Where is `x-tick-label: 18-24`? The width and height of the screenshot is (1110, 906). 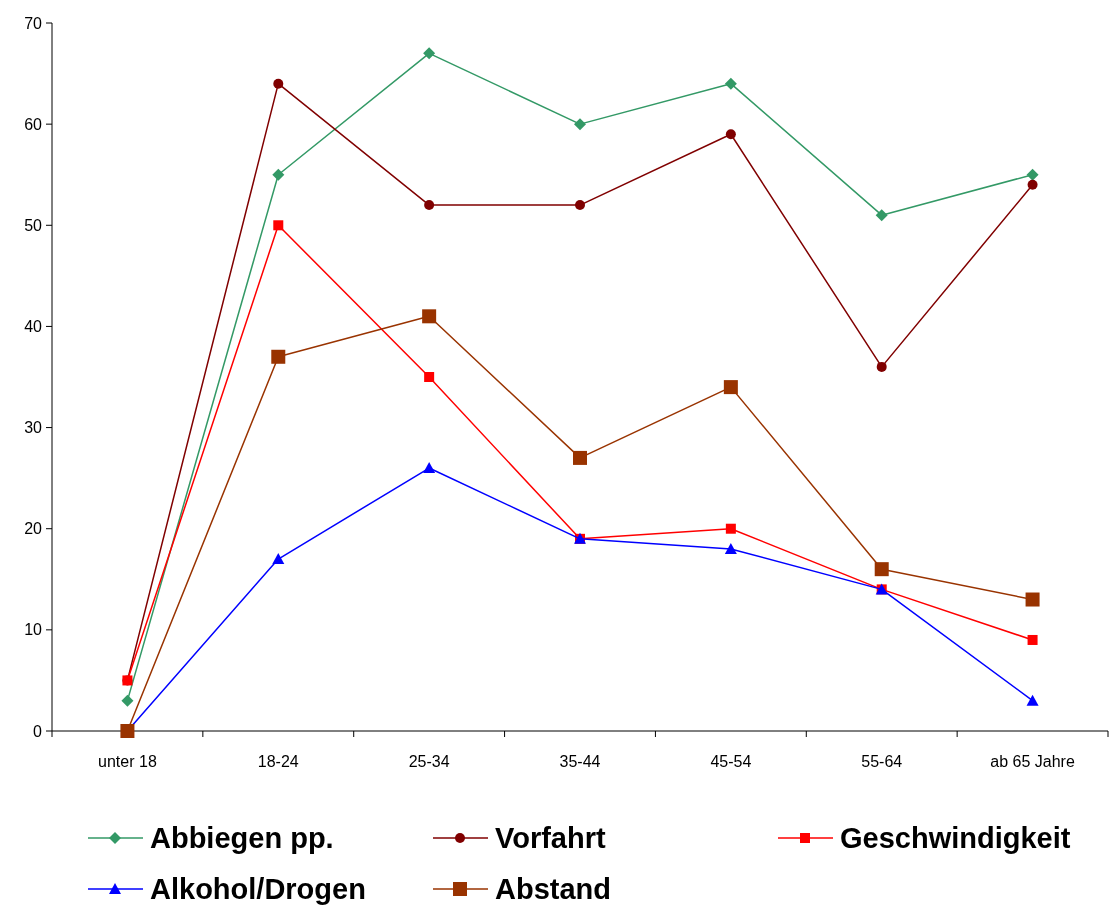
x-tick-label: 18-24 is located at coordinates (278, 761).